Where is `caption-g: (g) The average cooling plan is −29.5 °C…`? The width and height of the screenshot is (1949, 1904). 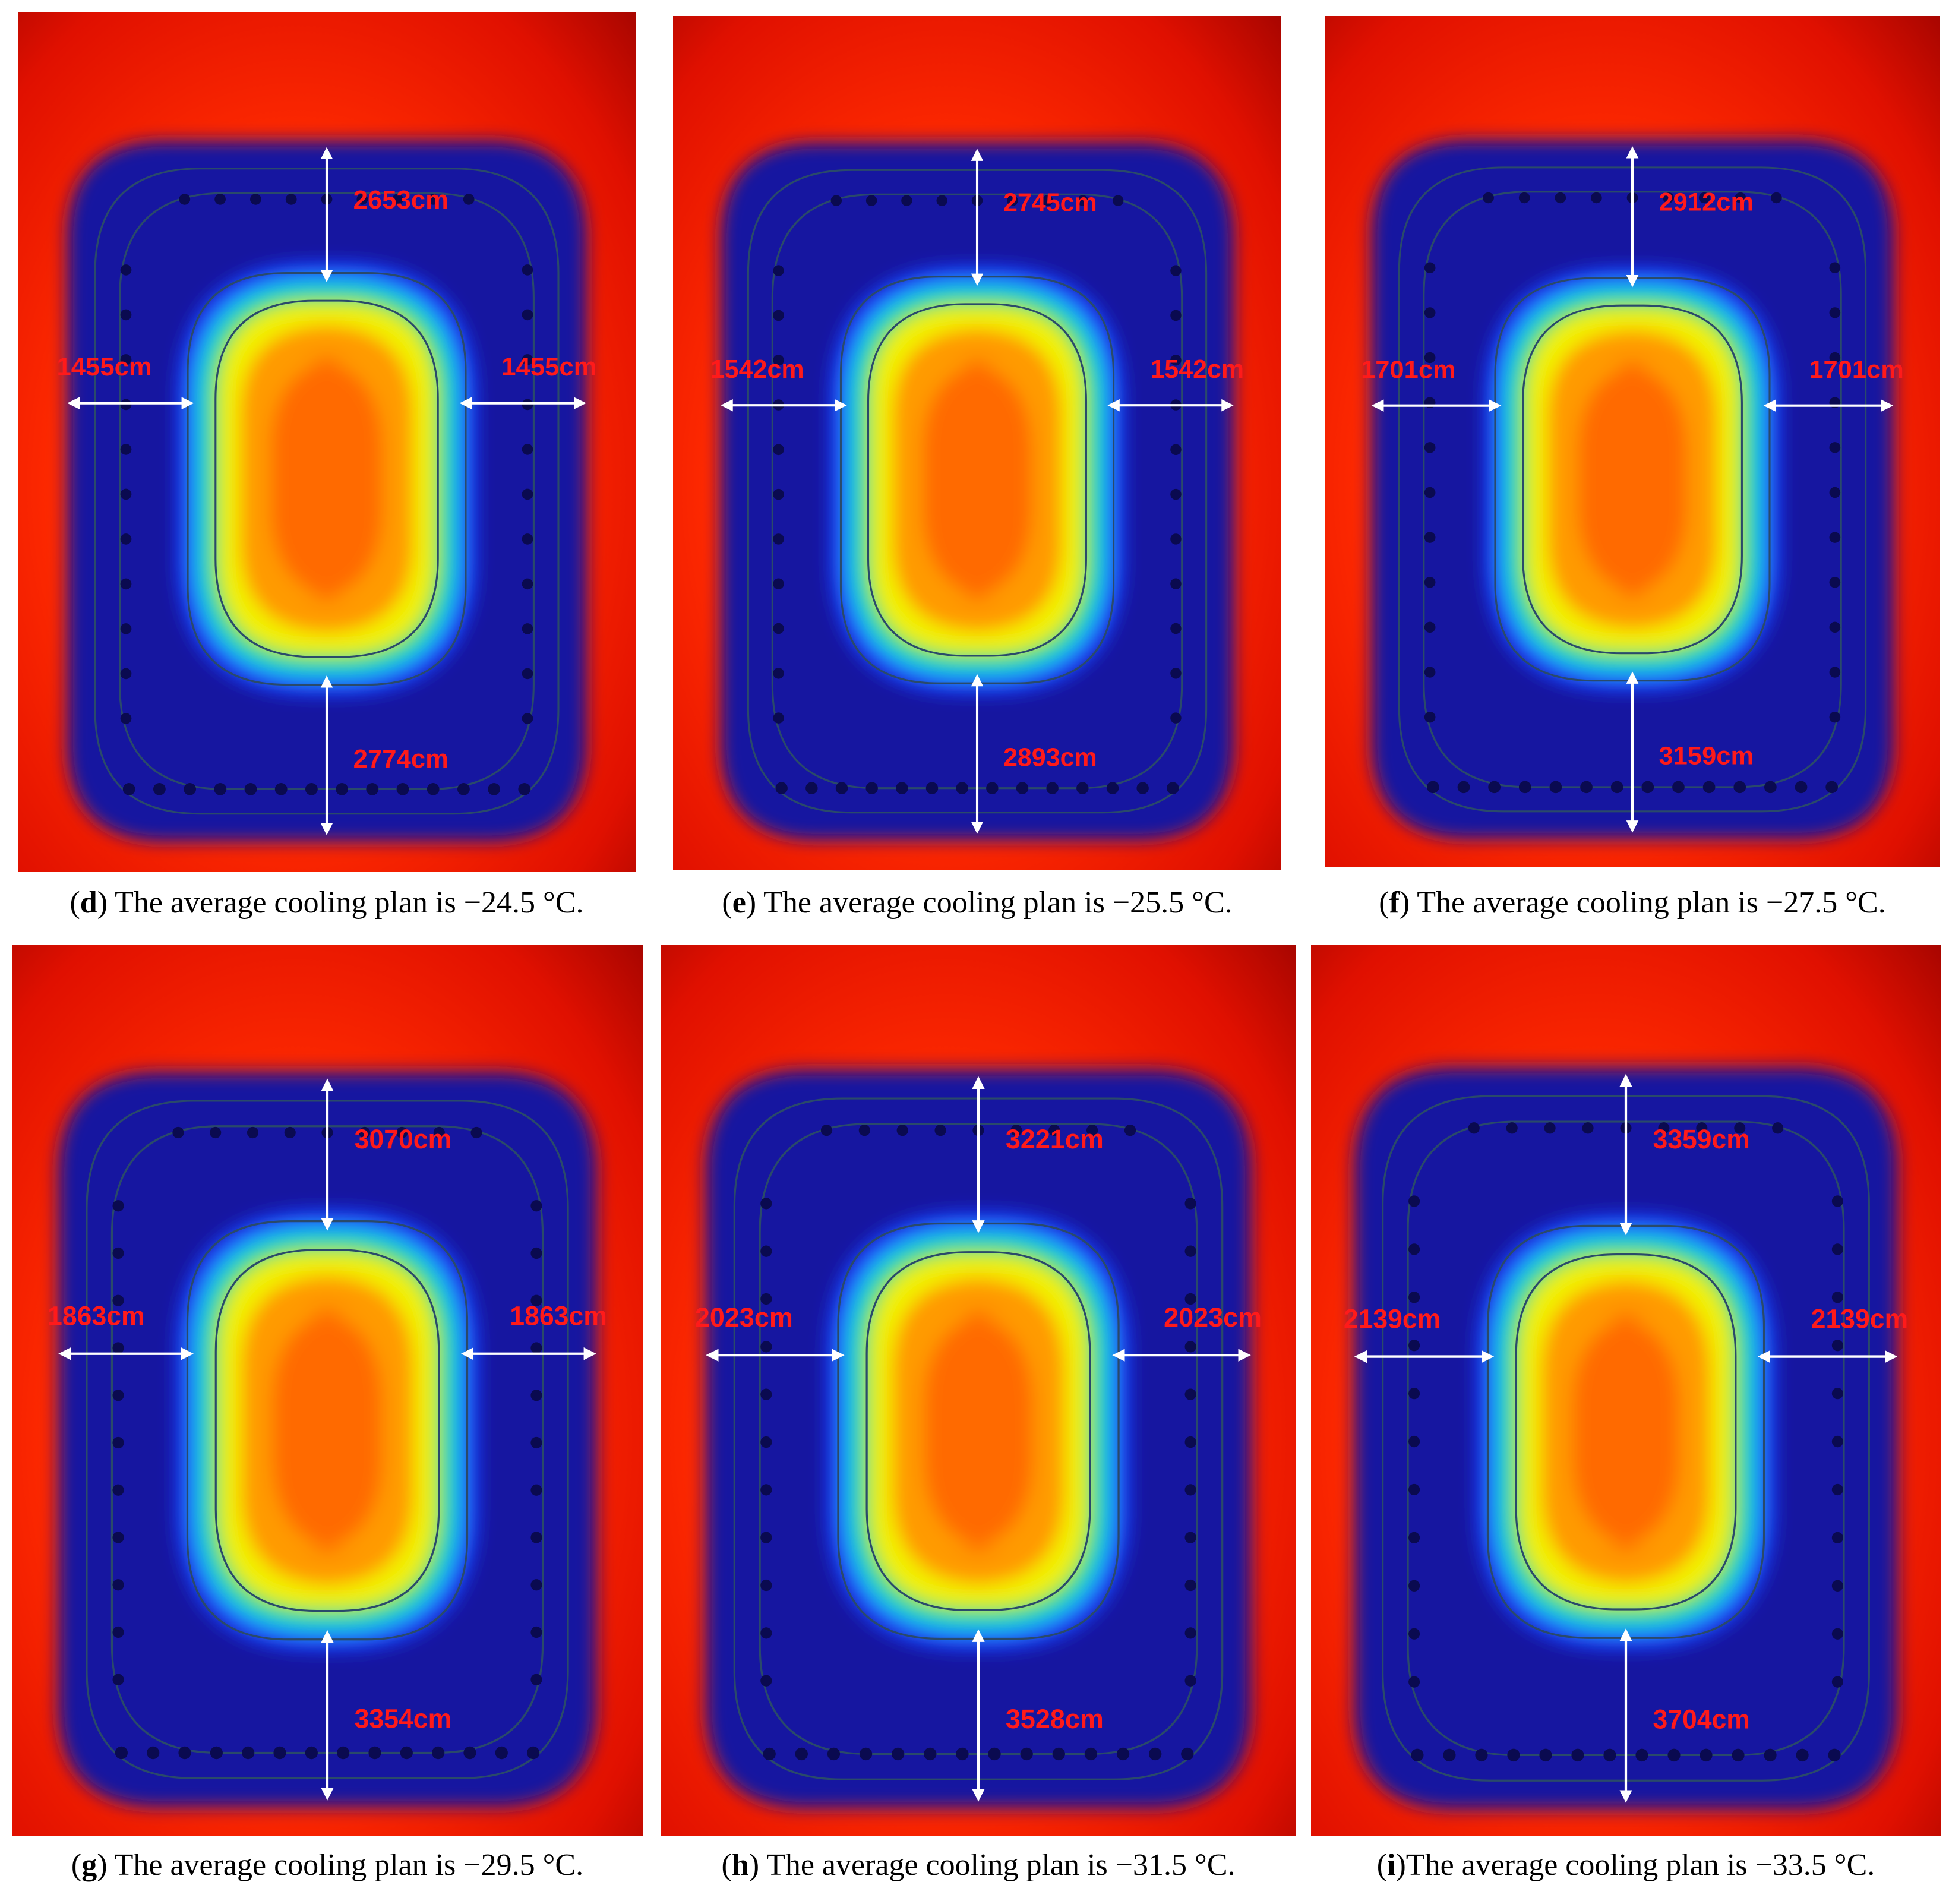 caption-g: (g) The average cooling plan is −29.5 °C… is located at coordinates (327, 1865).